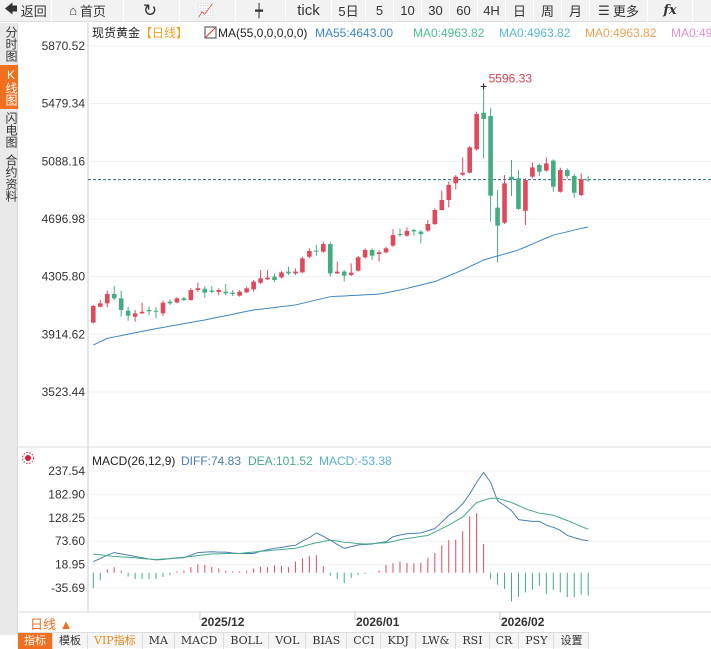 This screenshot has width=711, height=649. I want to click on toolbar-button-5日: 5日, so click(349, 11).